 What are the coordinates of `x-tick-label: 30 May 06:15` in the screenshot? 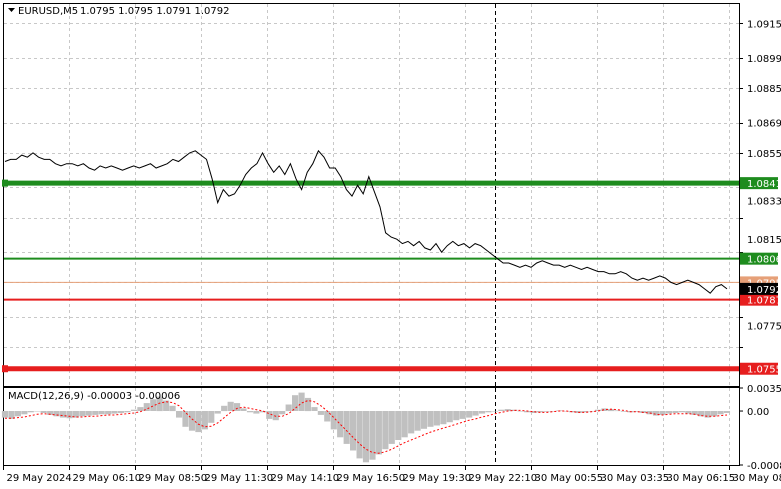 It's located at (701, 478).